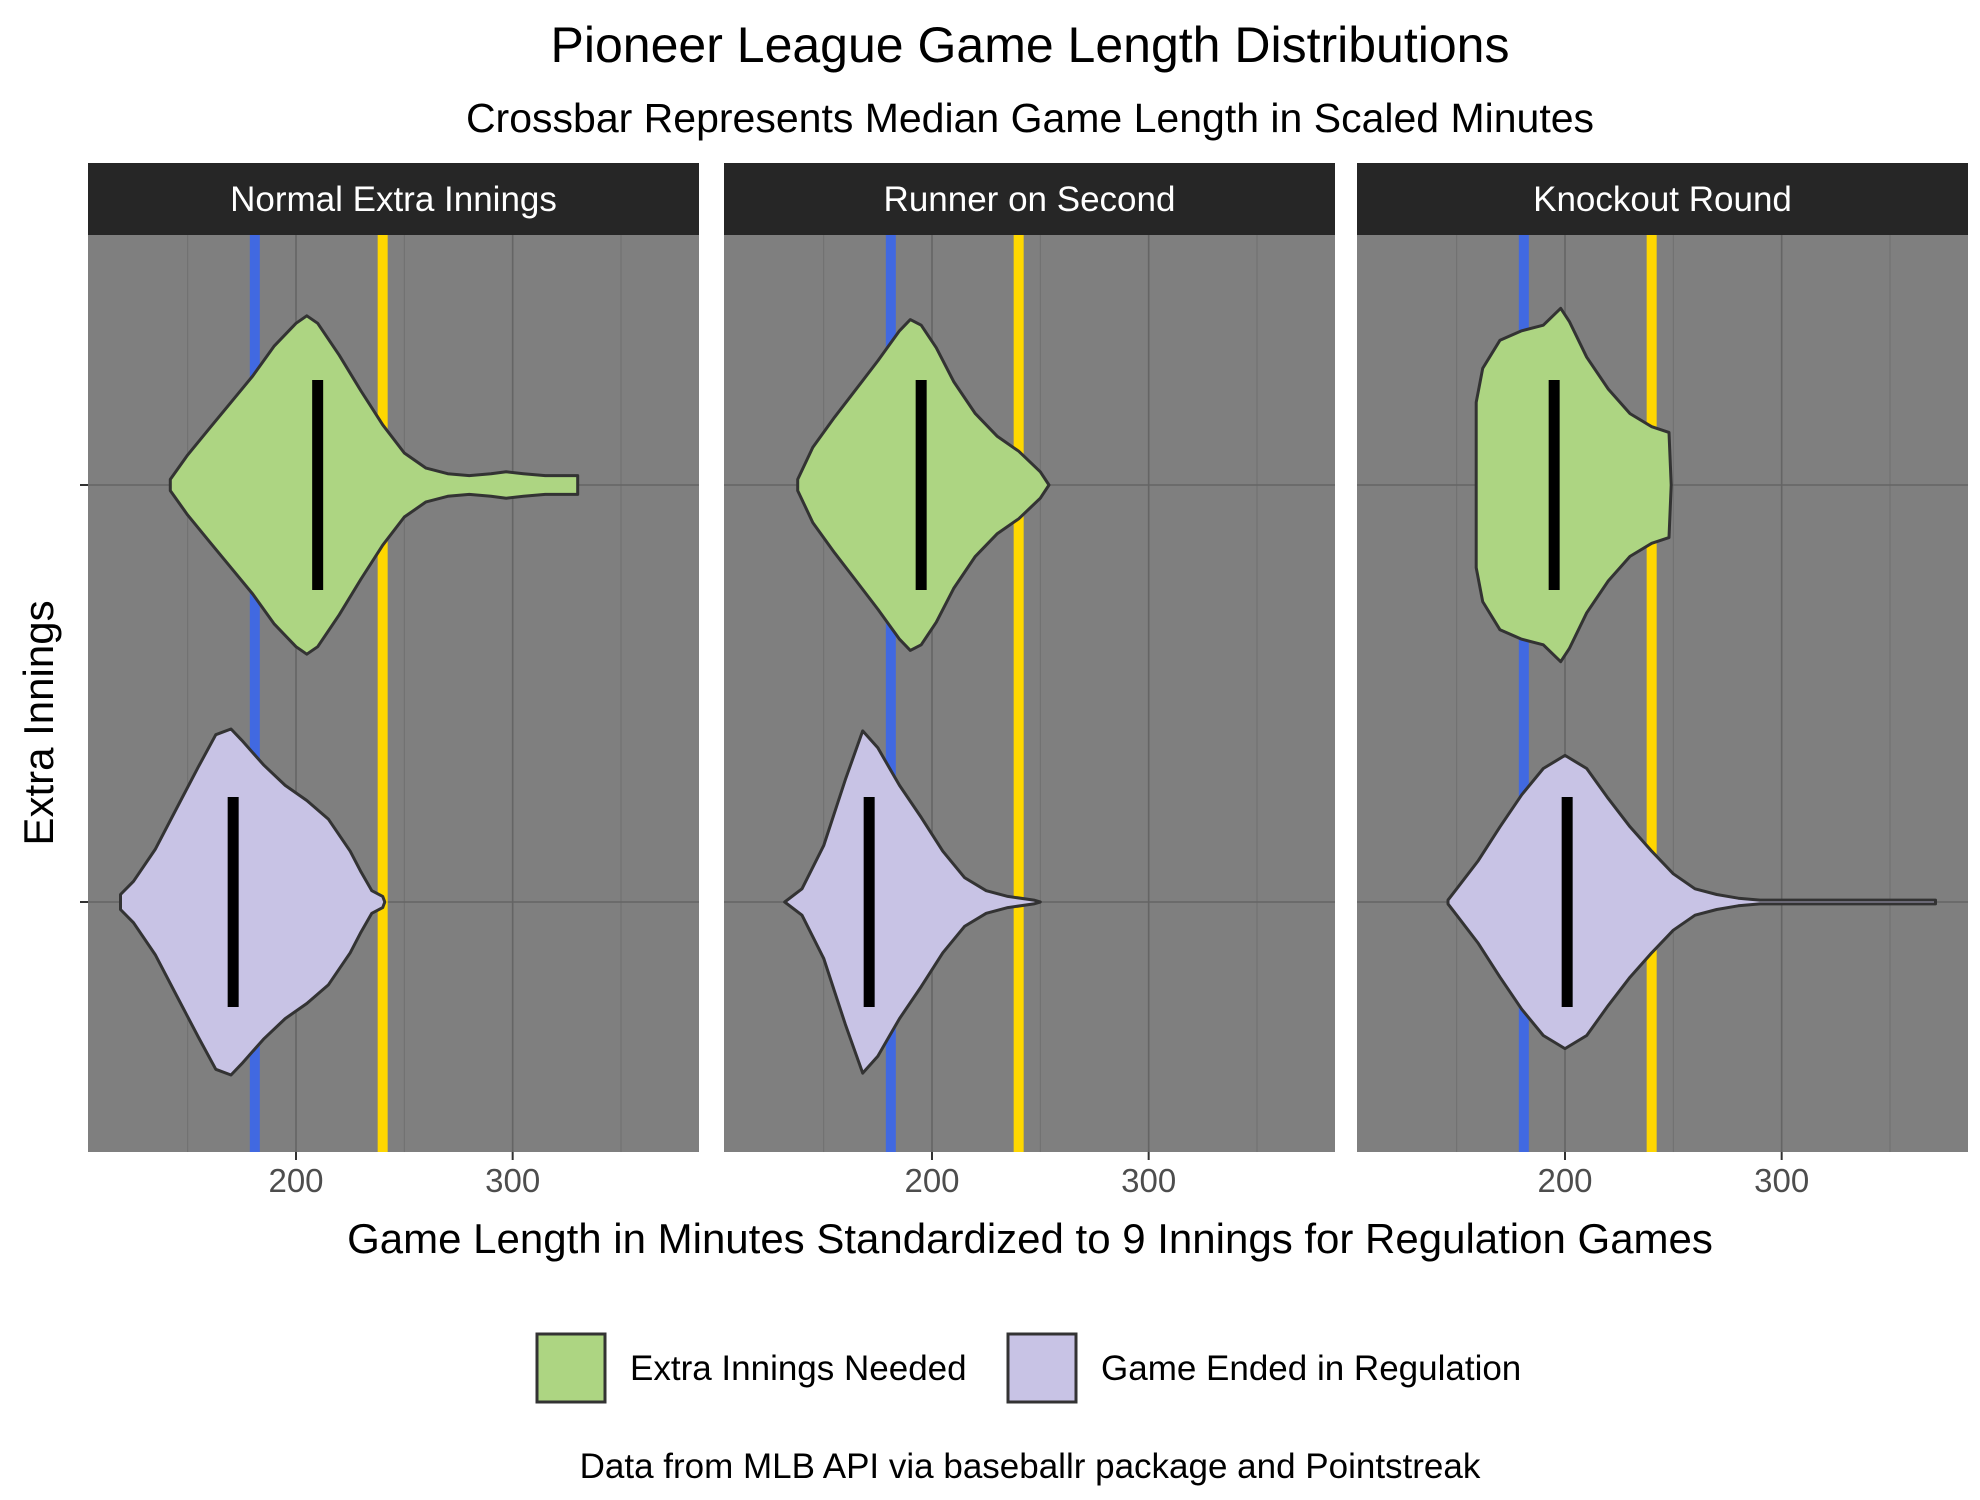  I want to click on facet-strip-label: Runner on Second, so click(1030, 199).